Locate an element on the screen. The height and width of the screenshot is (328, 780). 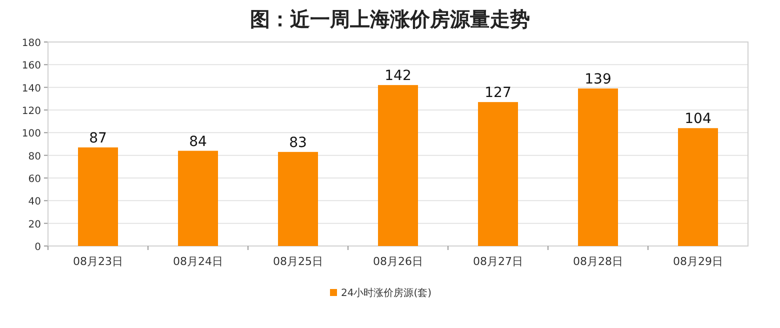
data-label: 84 is located at coordinates (198, 142).